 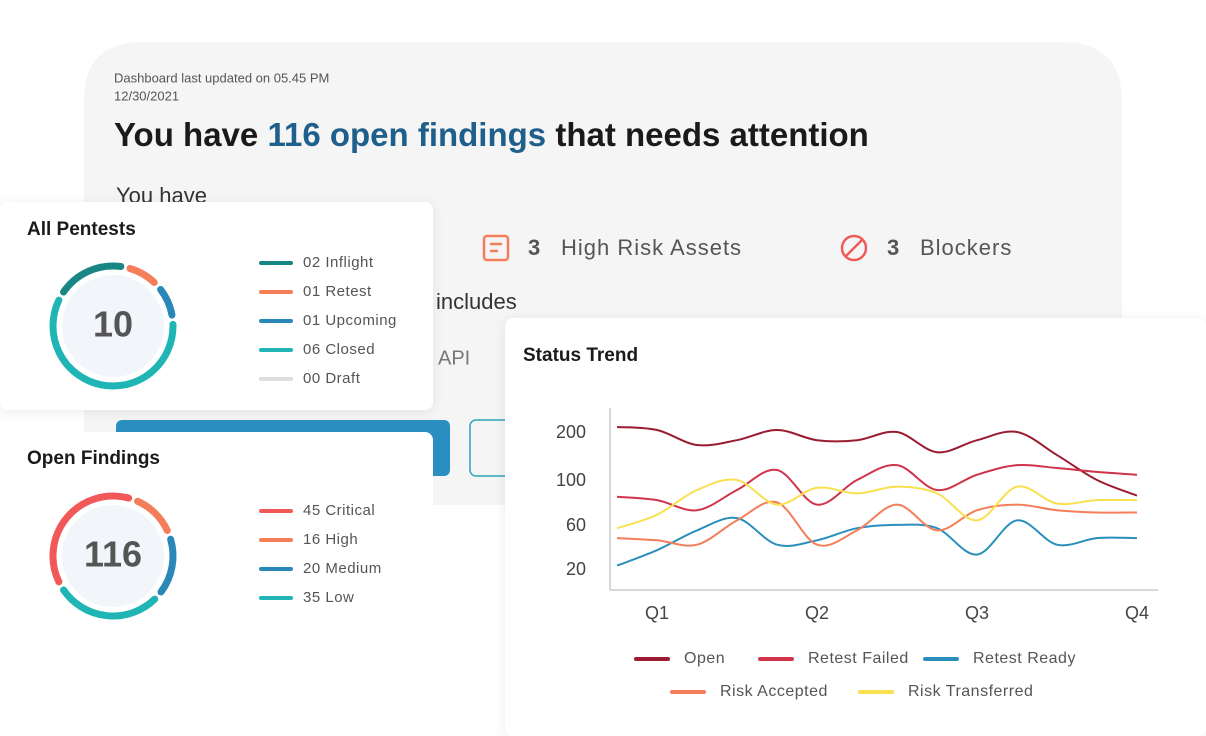 What do you see at coordinates (576, 525) in the screenshot?
I see `y-tick-label: 60` at bounding box center [576, 525].